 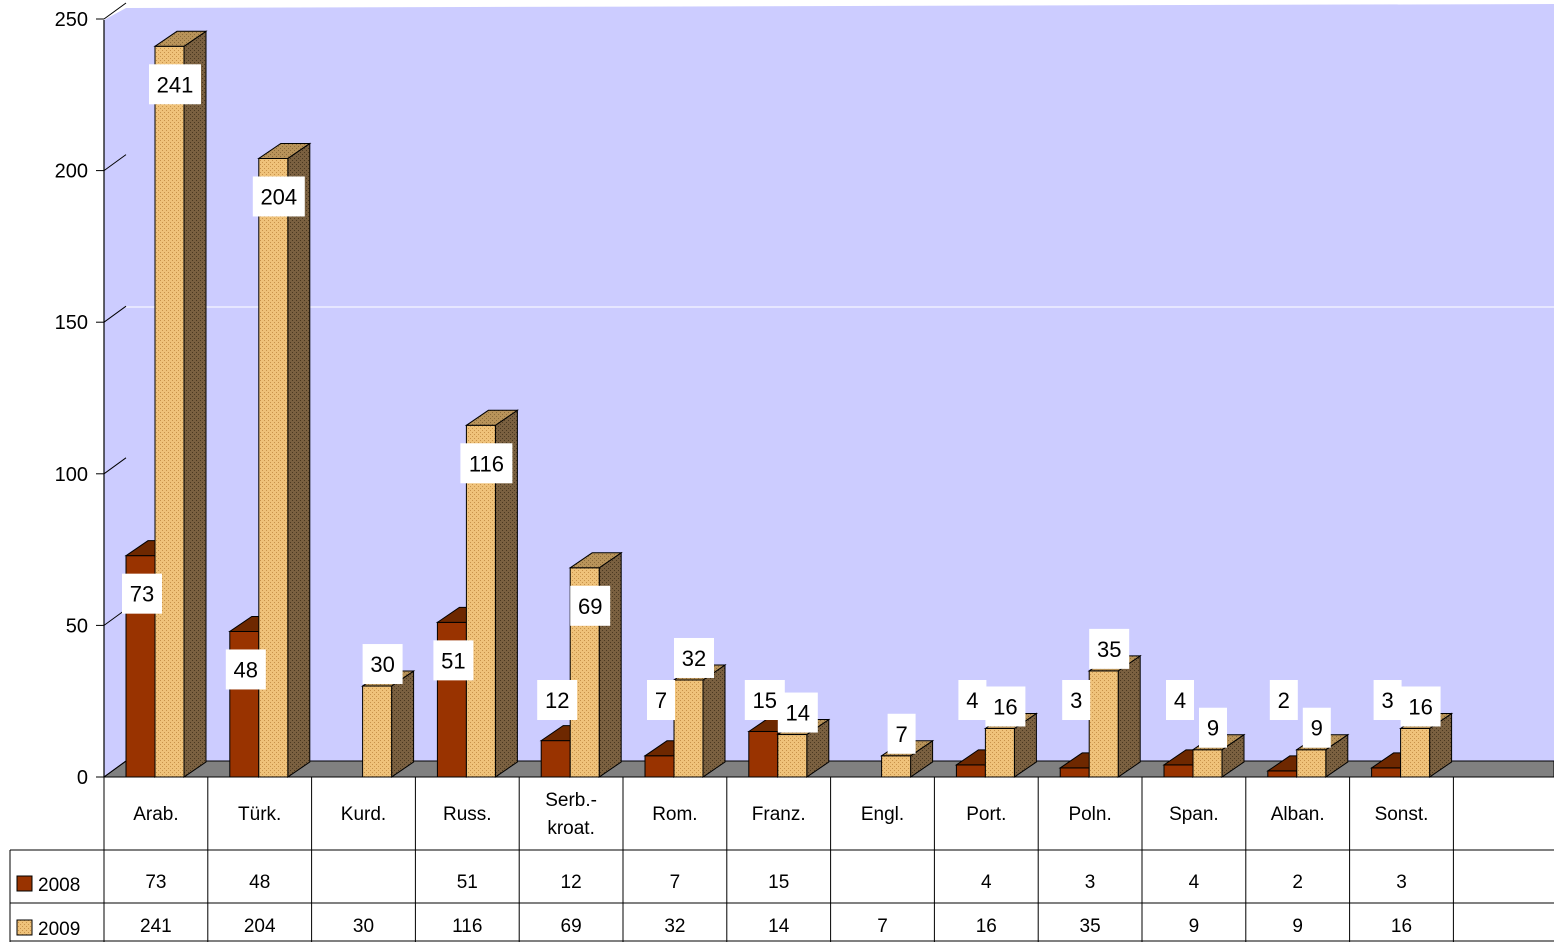 I want to click on data-label-text: 73, so click(x=142, y=594).